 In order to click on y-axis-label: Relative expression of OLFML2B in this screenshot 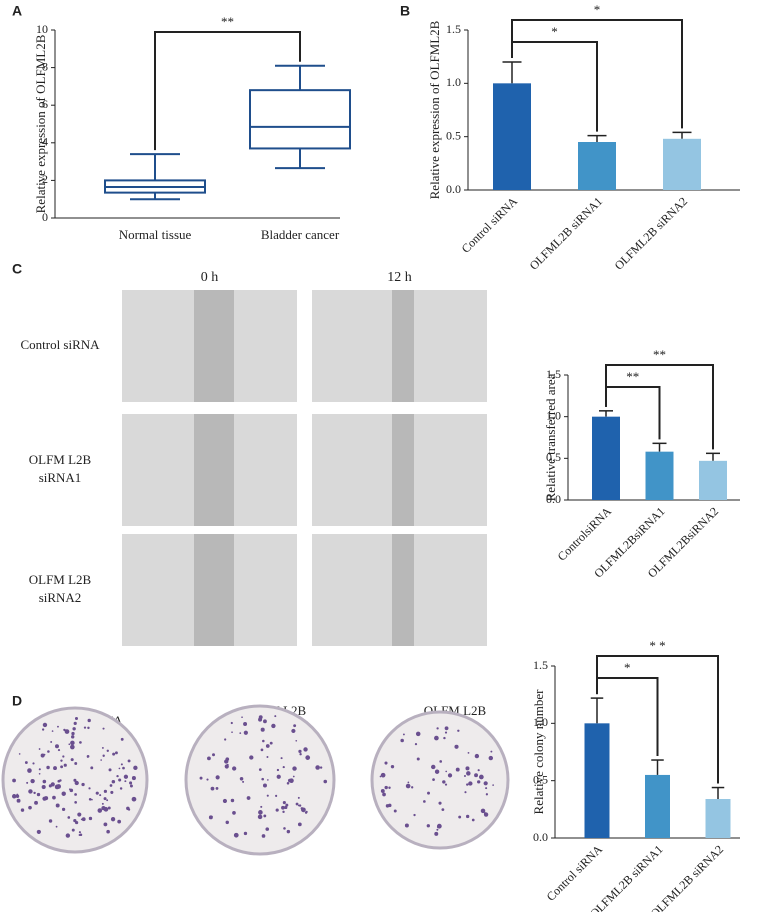, I will do `click(40, 123)`.